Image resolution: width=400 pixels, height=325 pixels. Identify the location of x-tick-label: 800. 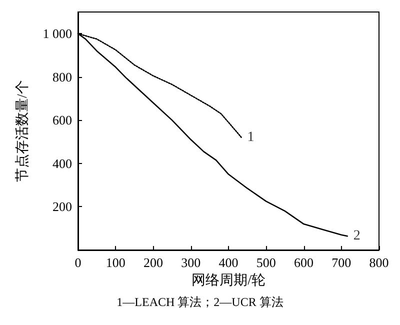
(379, 262).